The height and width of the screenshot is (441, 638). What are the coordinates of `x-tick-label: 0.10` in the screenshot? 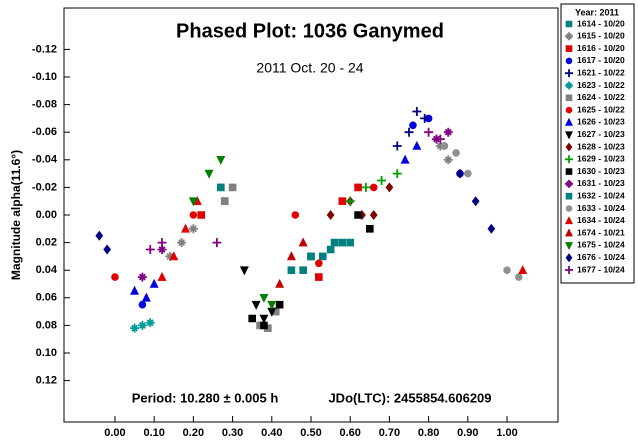 It's located at (153, 433).